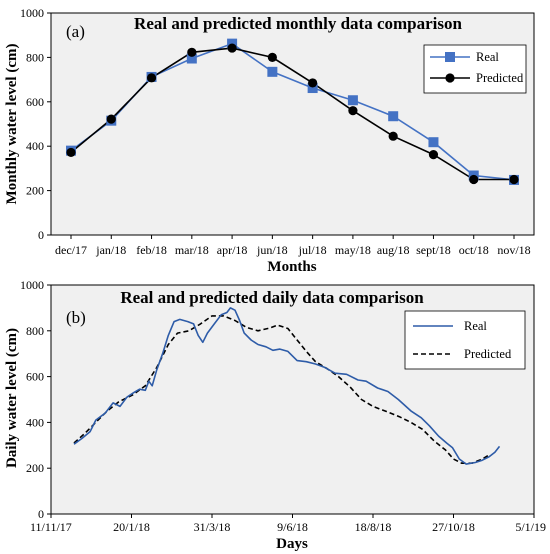  I want to click on x-tick-label: may/18, so click(353, 250).